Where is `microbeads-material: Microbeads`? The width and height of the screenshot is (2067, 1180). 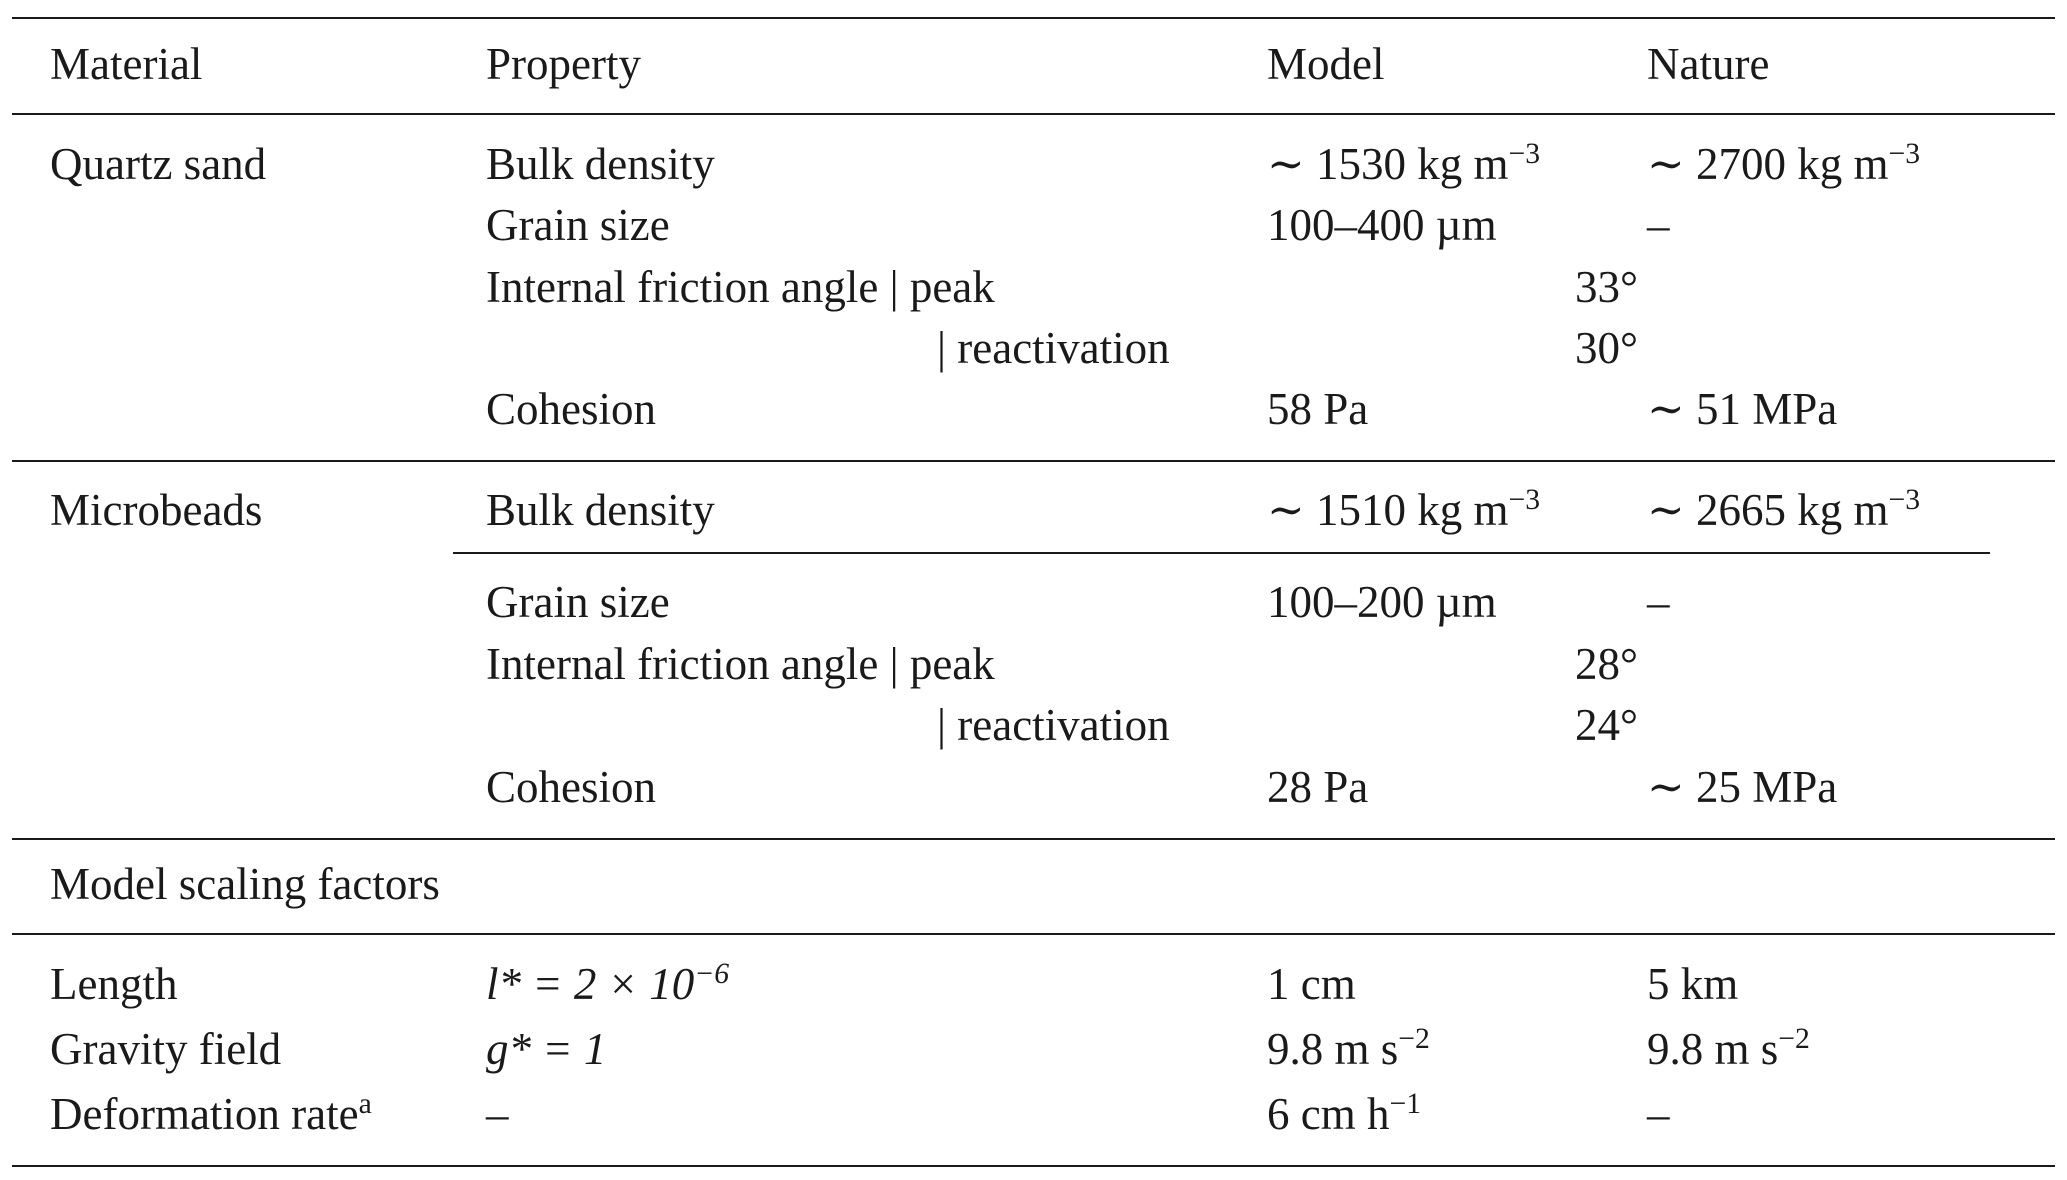 microbeads-material: Microbeads is located at coordinates (156, 510).